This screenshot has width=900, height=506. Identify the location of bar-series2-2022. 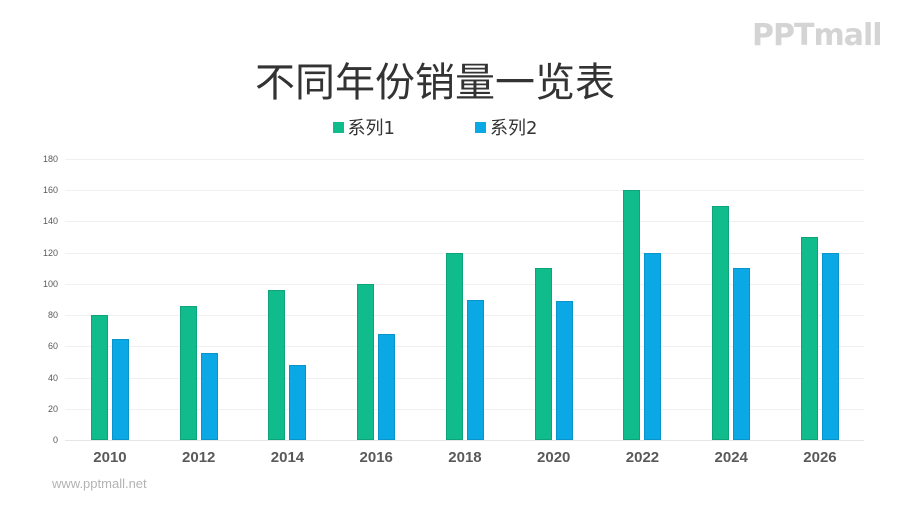
(653, 346).